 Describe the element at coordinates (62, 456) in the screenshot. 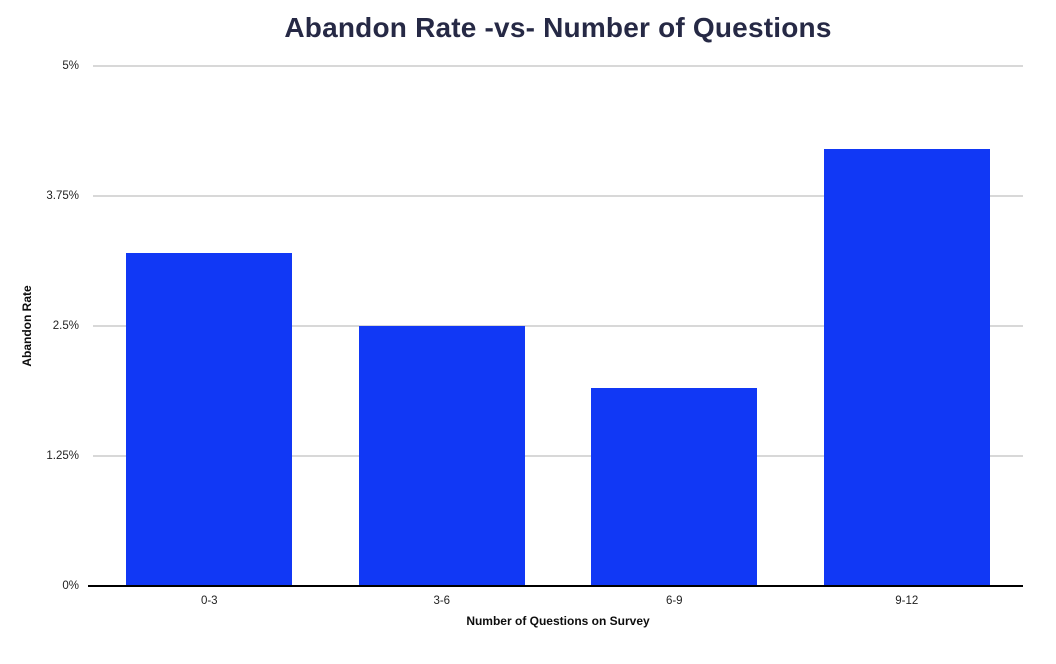

I see `y-tick-label: 1.25%` at that location.